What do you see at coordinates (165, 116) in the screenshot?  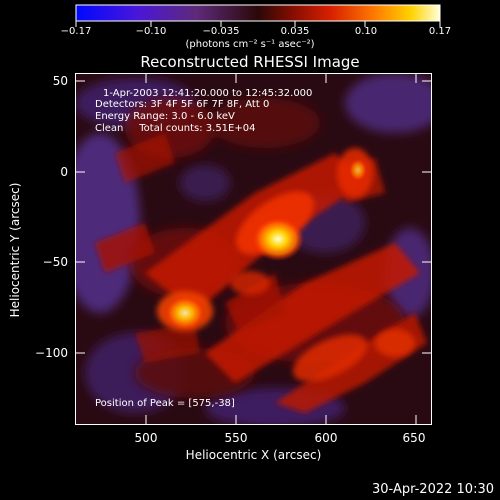 I see `energy-range-label: Energy Range: 3.0 - 6.0 keV` at bounding box center [165, 116].